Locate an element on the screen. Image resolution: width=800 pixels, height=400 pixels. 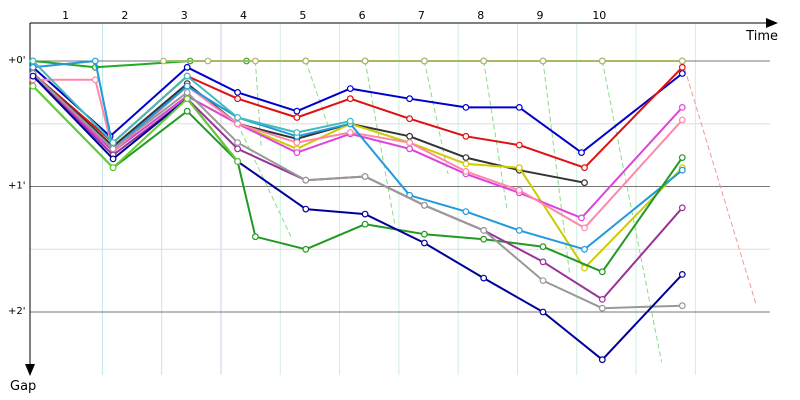
y-axis-title: Gap is located at coordinates (23, 386).